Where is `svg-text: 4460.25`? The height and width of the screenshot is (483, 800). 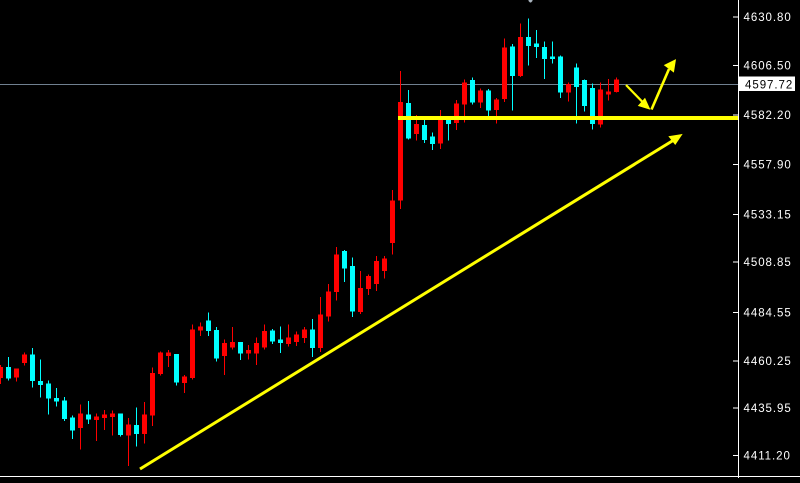 svg-text: 4460.25 is located at coordinates (768, 362).